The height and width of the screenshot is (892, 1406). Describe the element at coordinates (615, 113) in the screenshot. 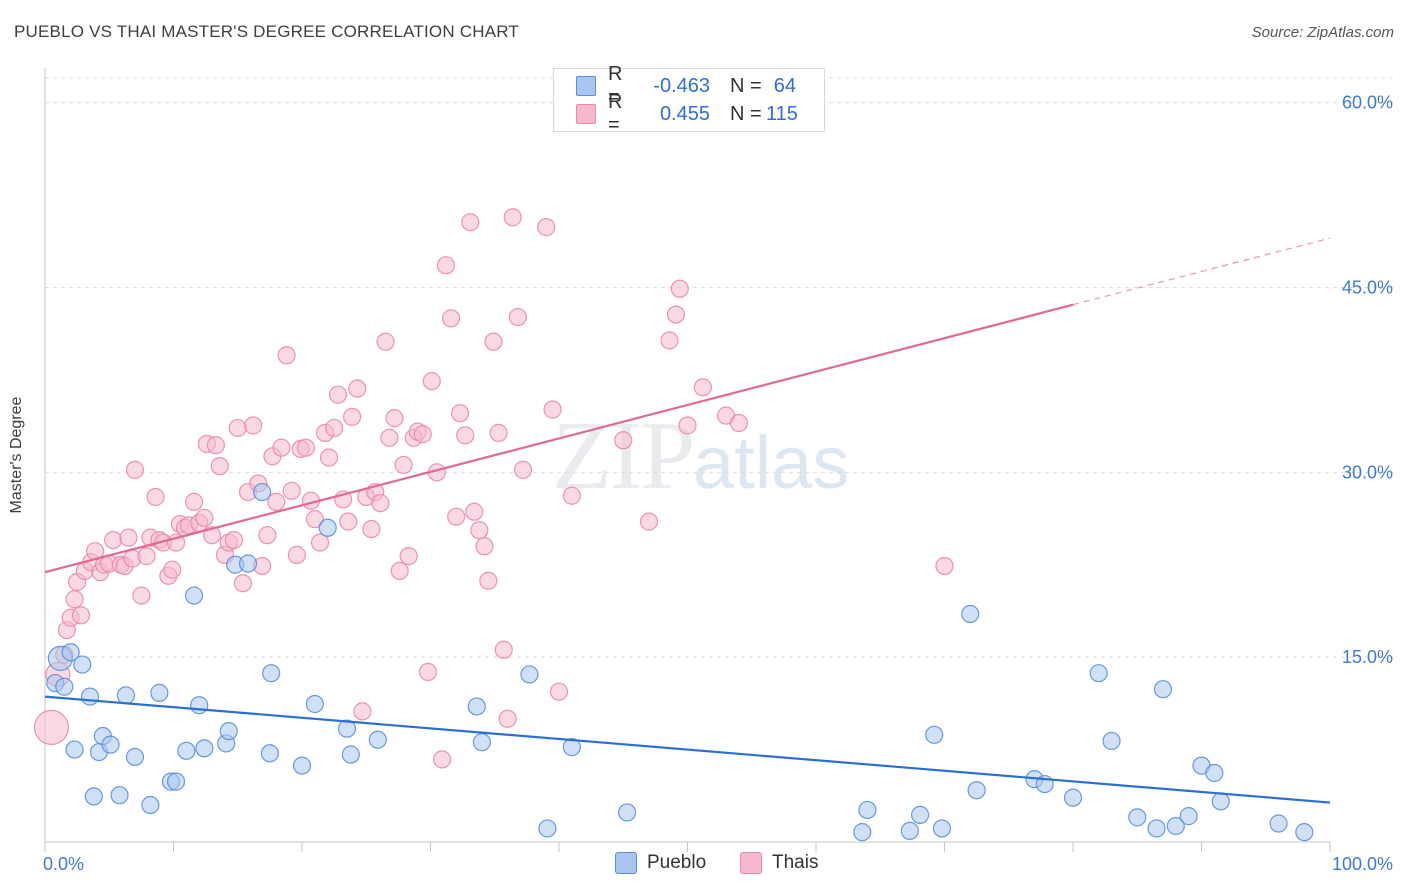

I see `r-label: R =` at that location.